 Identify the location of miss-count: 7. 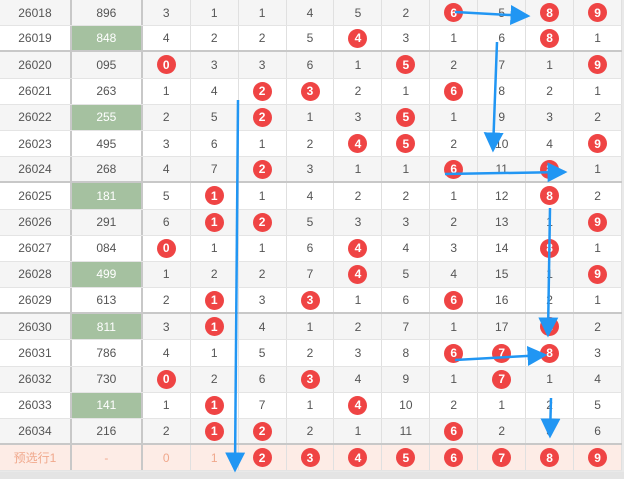
(406, 326).